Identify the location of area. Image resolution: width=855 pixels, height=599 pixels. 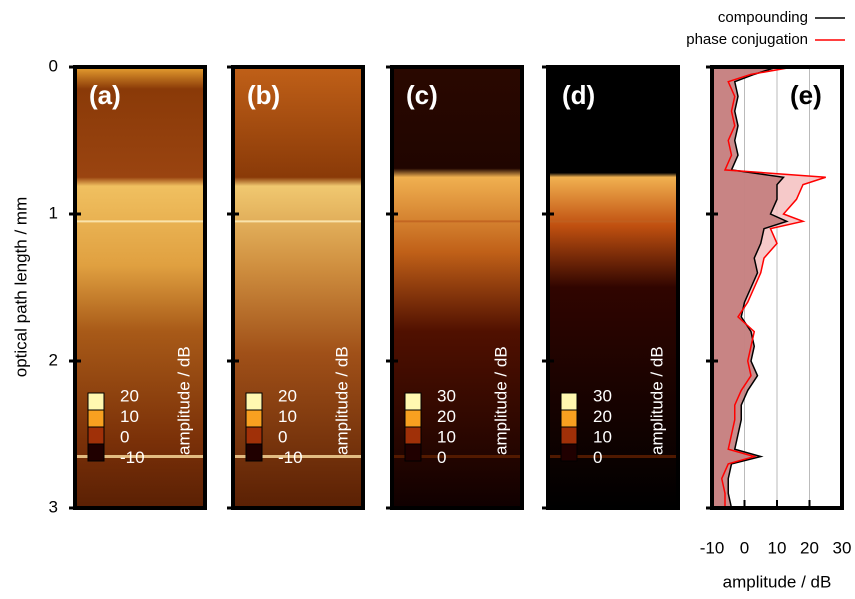
(749, 287).